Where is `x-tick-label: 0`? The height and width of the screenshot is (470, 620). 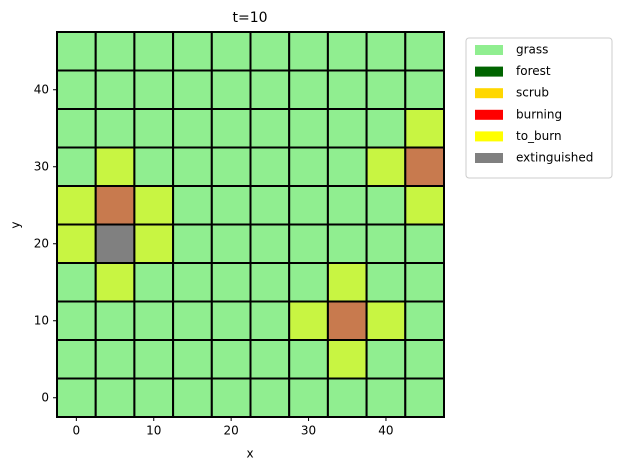
x-tick-label: 0 is located at coordinates (77, 431).